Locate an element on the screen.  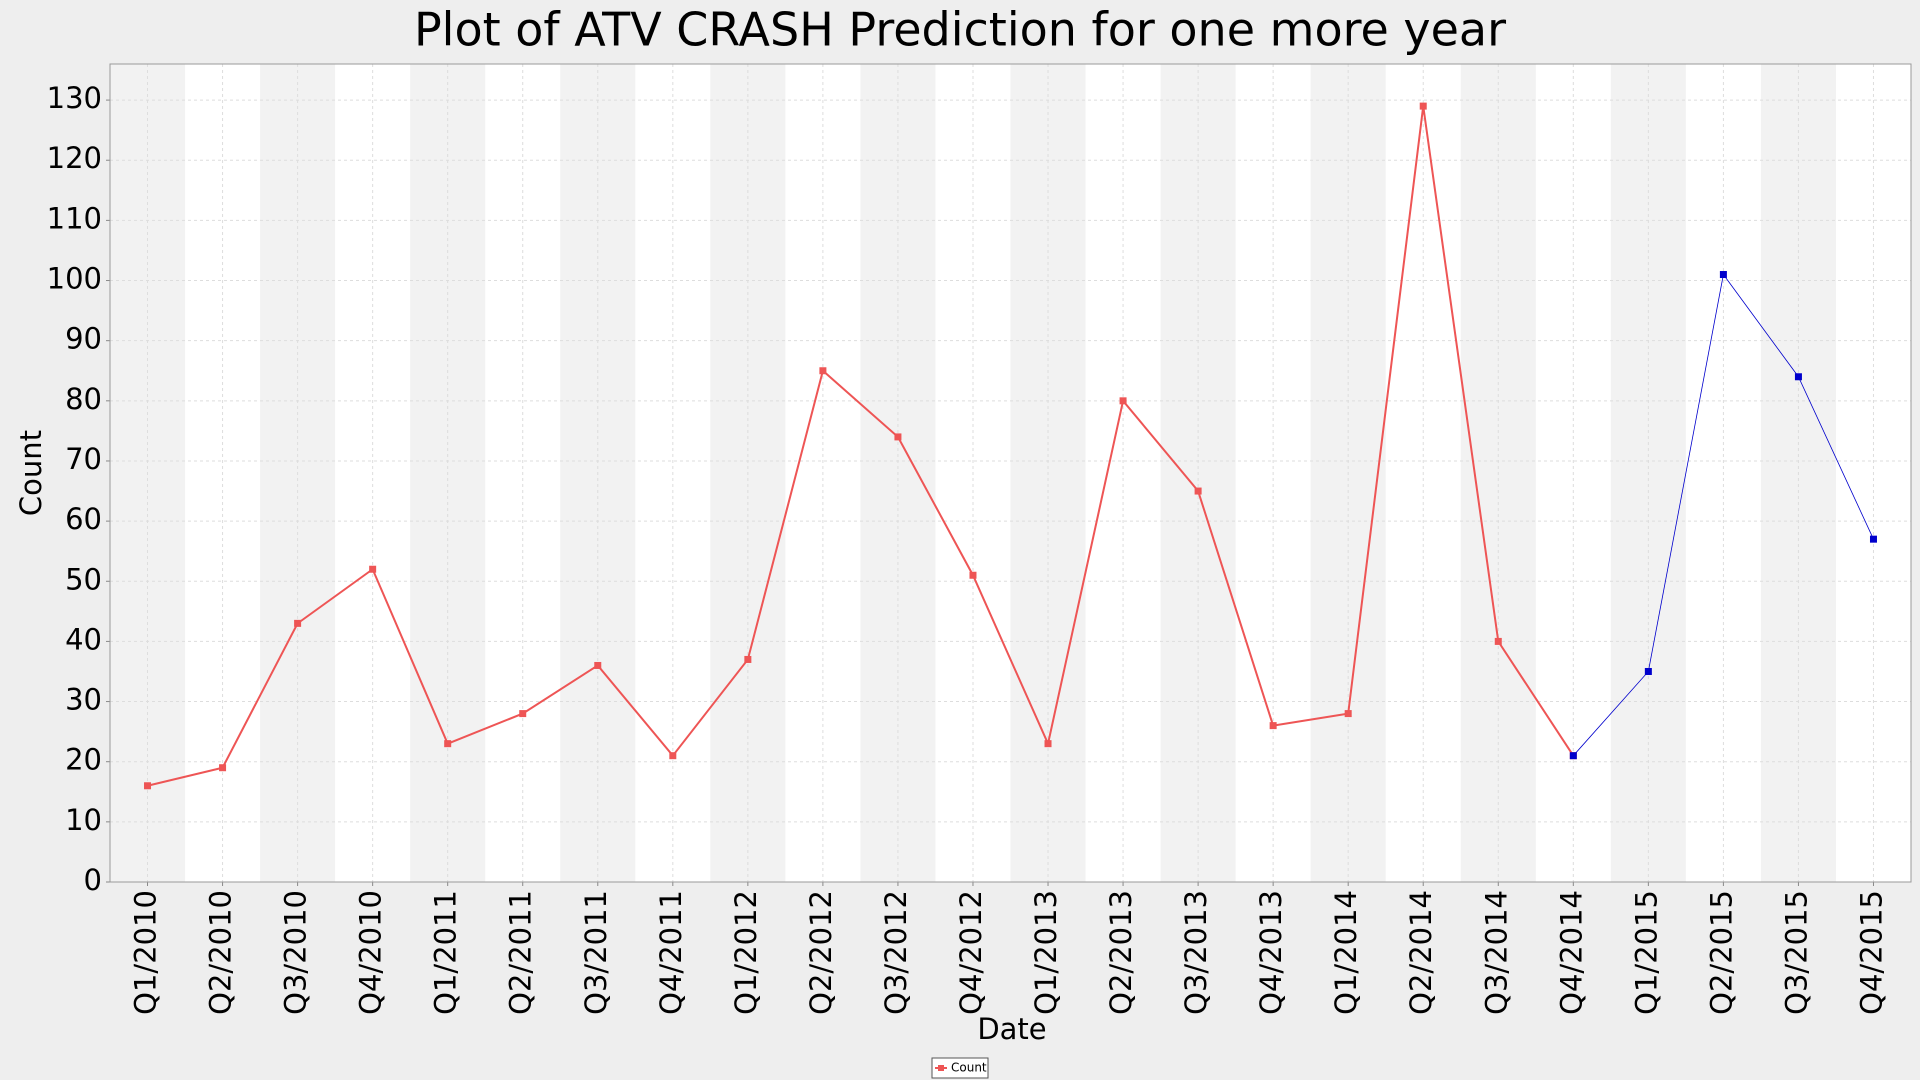
x-tick-label: Q2/2012 is located at coordinates (821, 952).